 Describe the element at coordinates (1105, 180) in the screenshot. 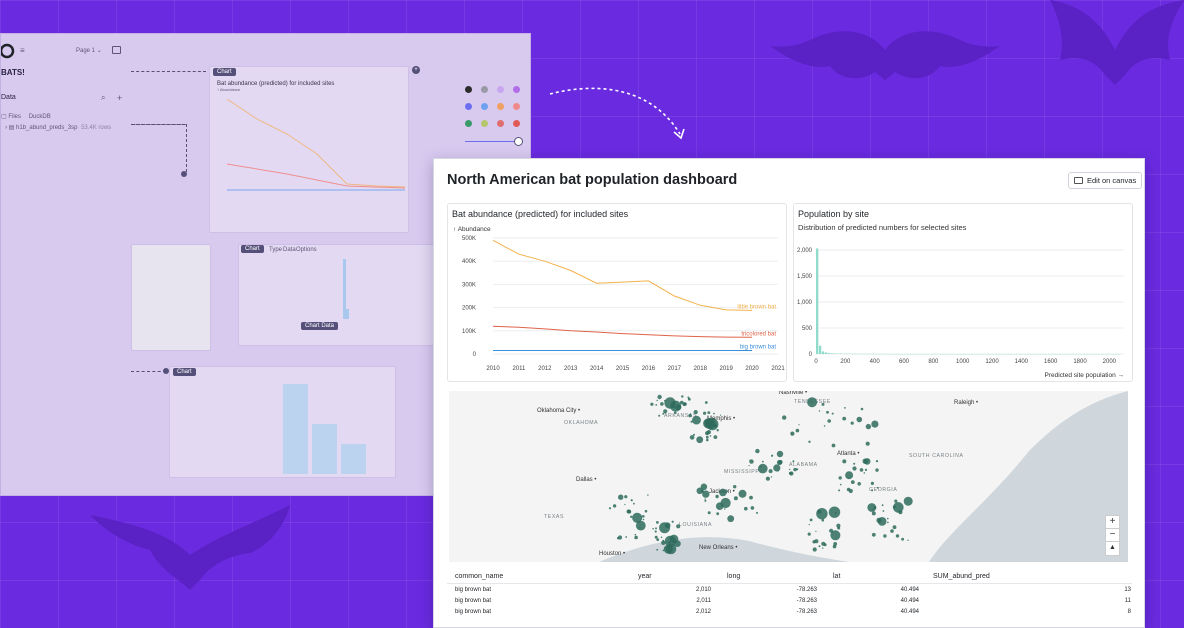

I see `edit-on-canvas-button: Edit on canvas` at that location.